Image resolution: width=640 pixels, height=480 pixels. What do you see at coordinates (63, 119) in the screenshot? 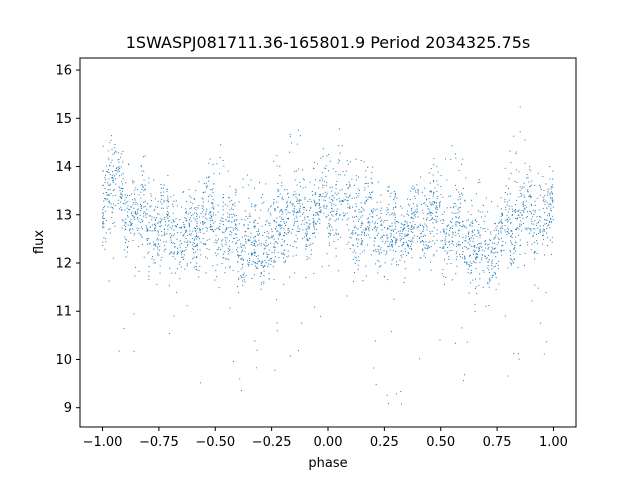
I see `y-tick-label: 15` at bounding box center [63, 119].